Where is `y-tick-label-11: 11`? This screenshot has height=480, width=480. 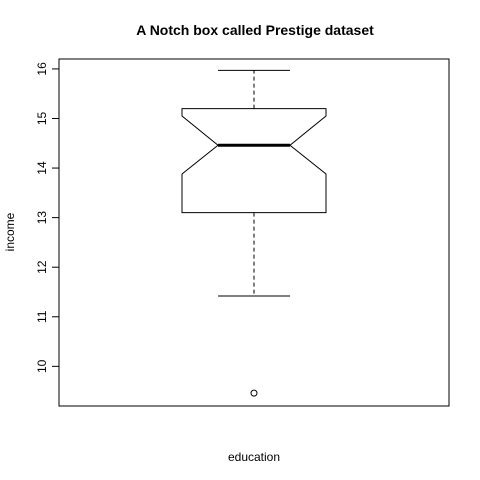 y-tick-label-11: 11 is located at coordinates (42, 316).